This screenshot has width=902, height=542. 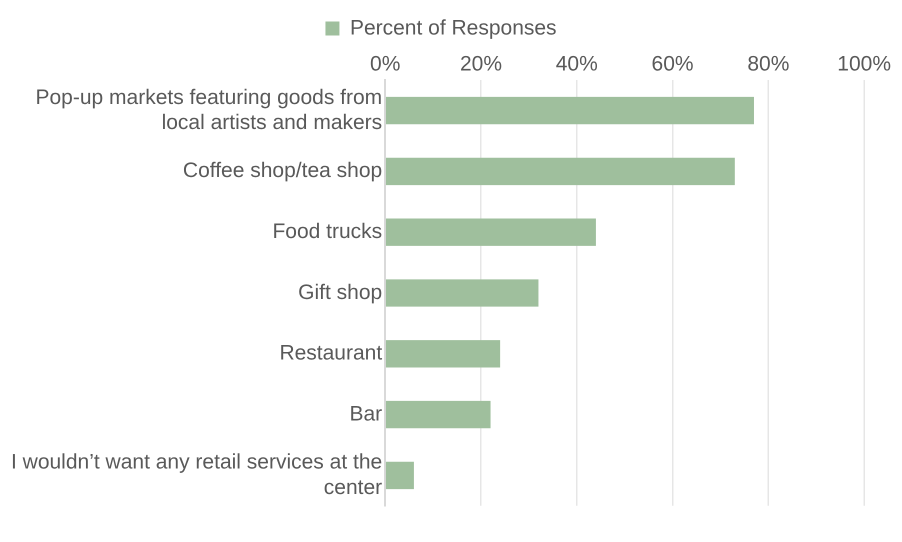 What do you see at coordinates (453, 28) in the screenshot?
I see `legend-label: Percent of Responses` at bounding box center [453, 28].